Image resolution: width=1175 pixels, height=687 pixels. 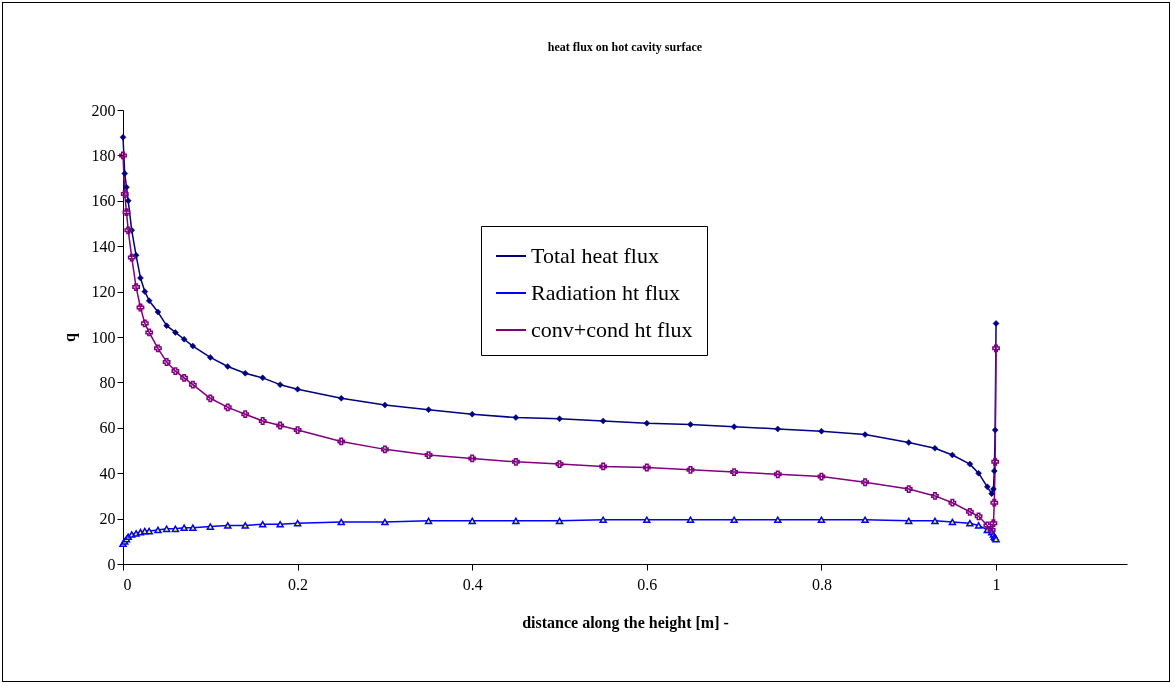 I want to click on chart-title: heat flux on hot cavity surface, so click(x=625, y=47).